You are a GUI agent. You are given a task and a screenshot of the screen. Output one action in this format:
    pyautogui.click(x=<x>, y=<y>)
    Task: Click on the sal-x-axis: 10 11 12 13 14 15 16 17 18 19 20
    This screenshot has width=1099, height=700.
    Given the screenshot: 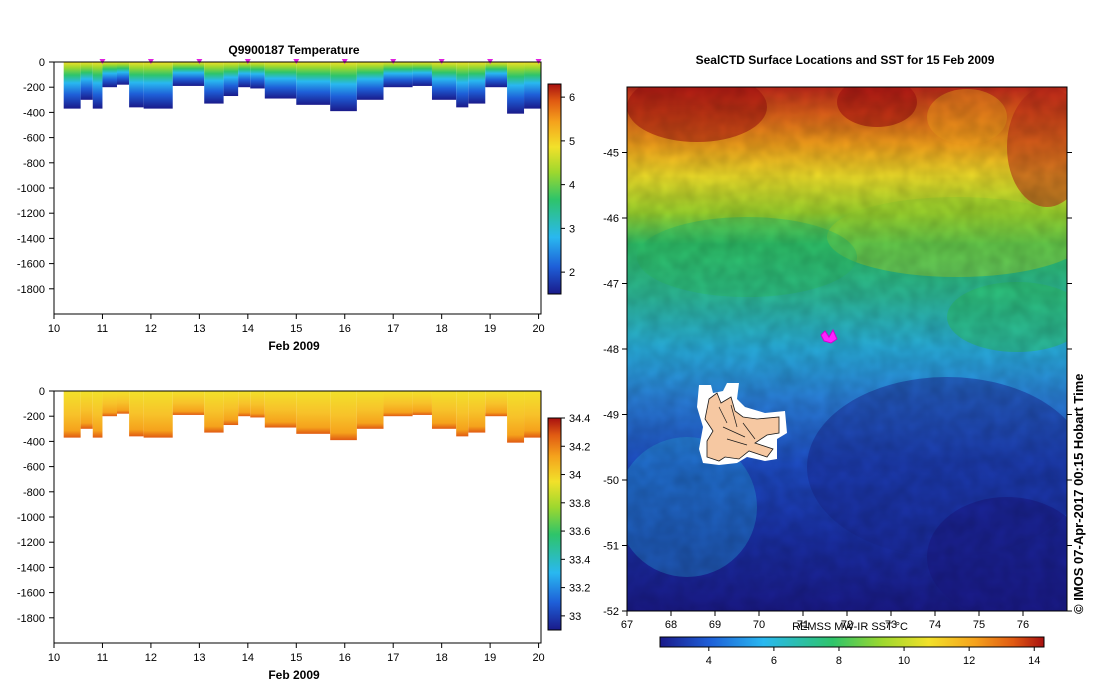 What is the action you would take?
    pyautogui.click(x=296, y=653)
    